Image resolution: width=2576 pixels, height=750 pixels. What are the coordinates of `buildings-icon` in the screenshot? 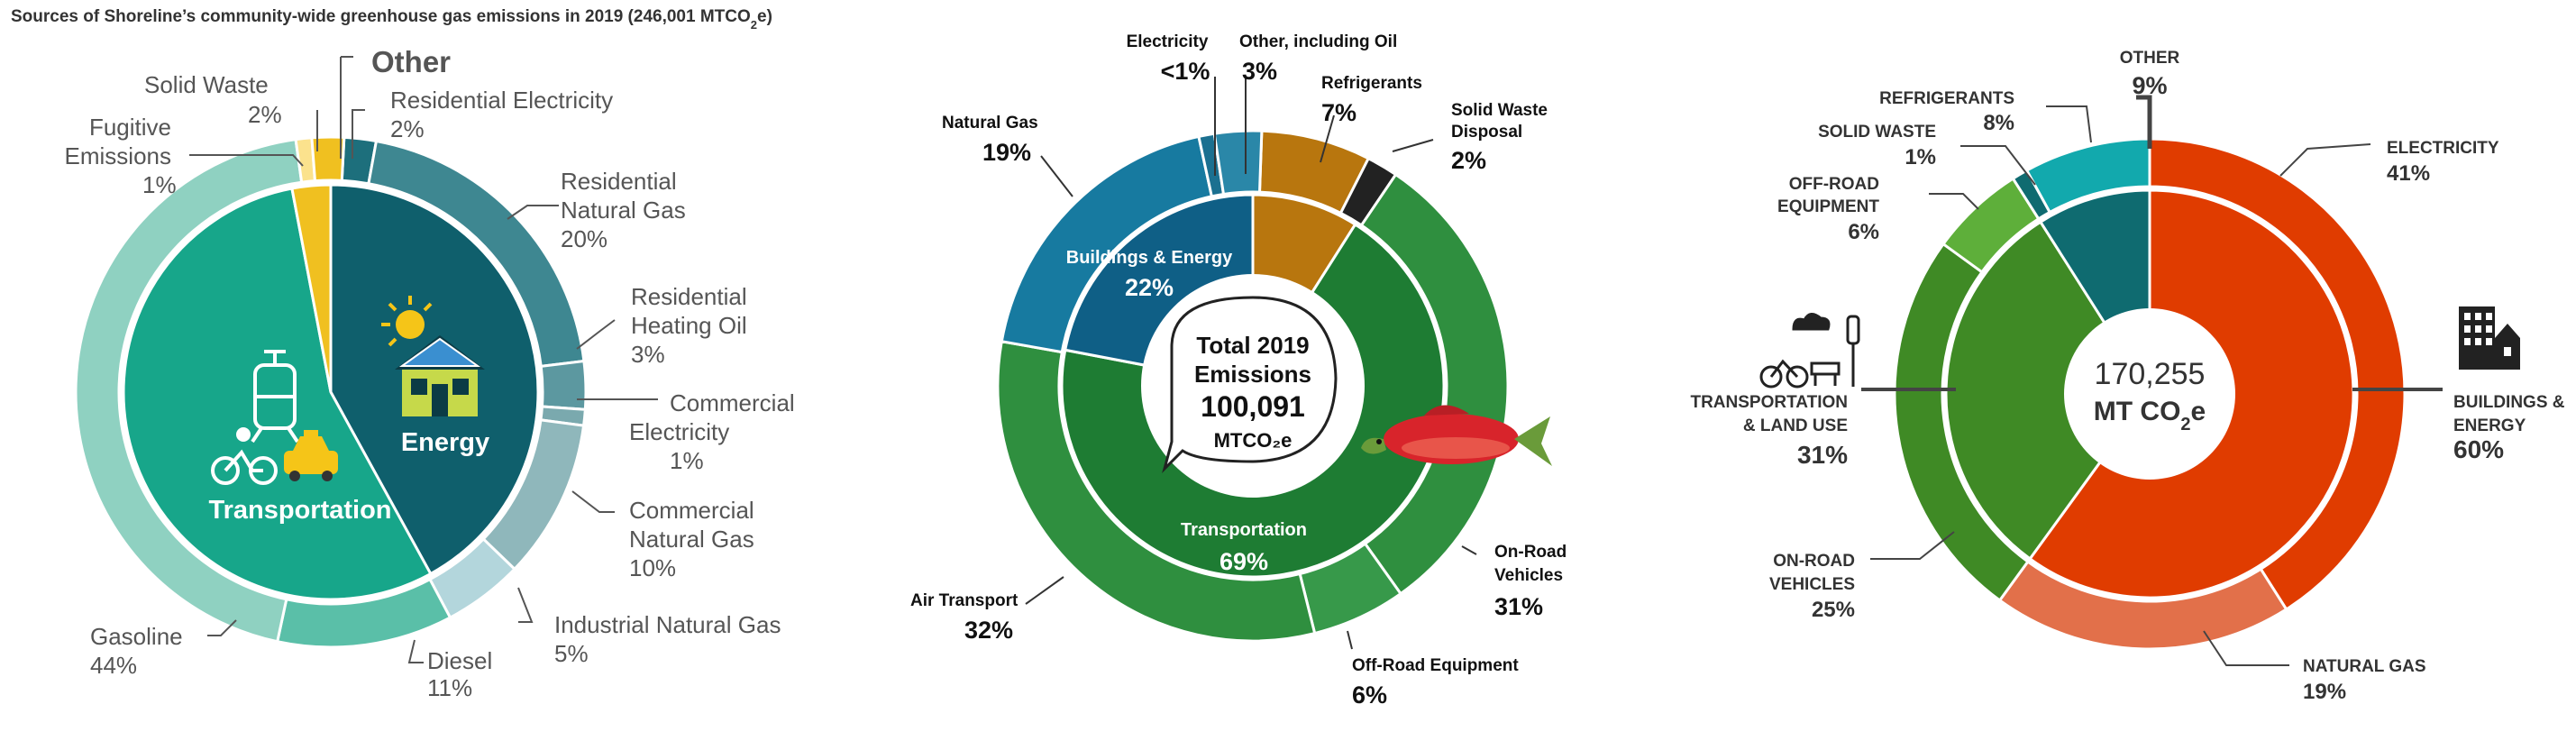 It's located at (2489, 338).